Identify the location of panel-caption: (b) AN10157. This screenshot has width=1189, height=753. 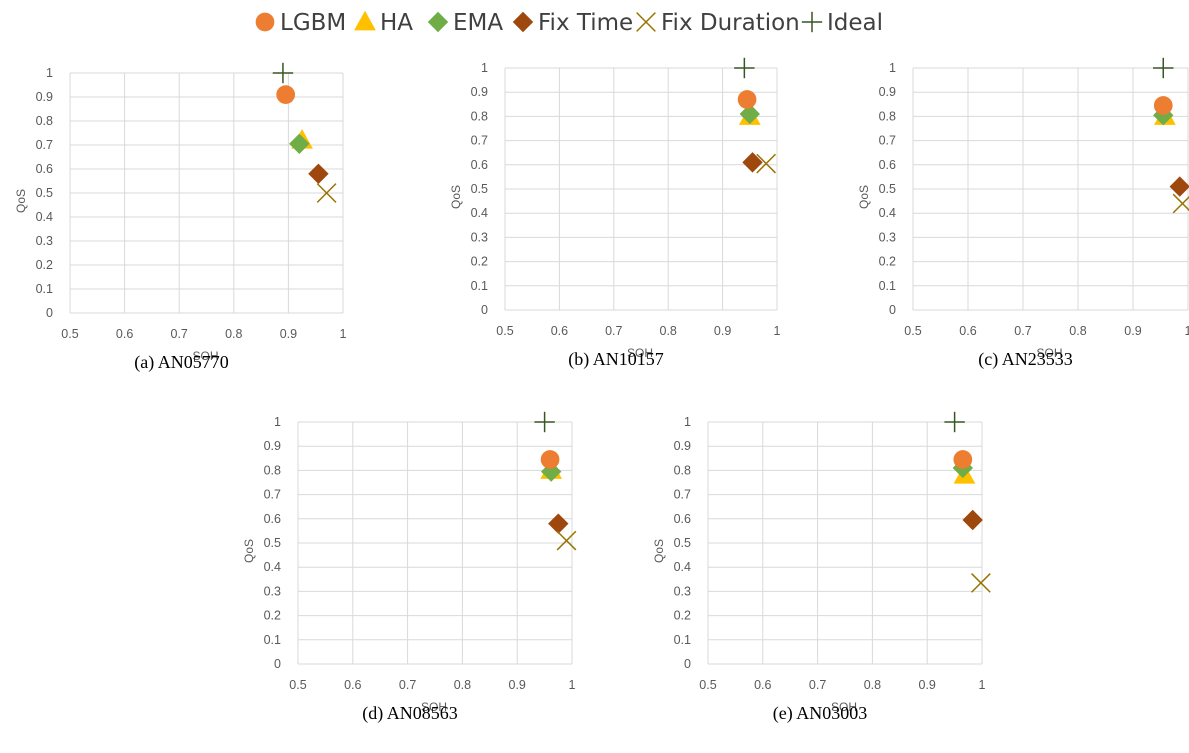
(616, 359).